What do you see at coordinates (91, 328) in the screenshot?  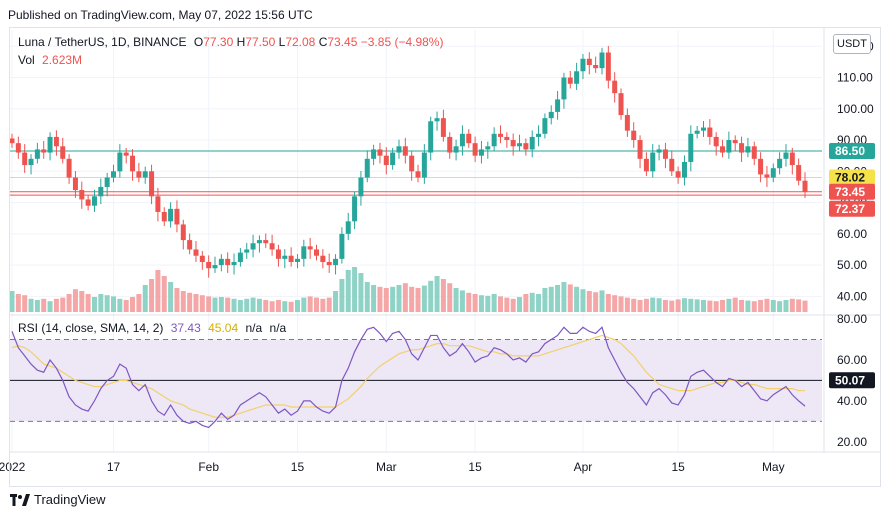 I see `rsi-label: RSI (14, close, SMA, 14, 2)` at bounding box center [91, 328].